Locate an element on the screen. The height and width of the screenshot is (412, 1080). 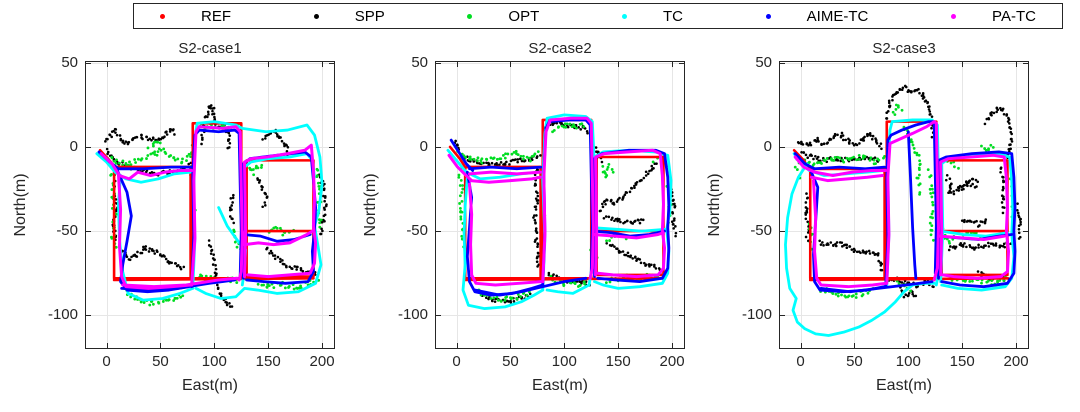
legend-label-aime-tc: AIME-TC is located at coordinates (837, 16).